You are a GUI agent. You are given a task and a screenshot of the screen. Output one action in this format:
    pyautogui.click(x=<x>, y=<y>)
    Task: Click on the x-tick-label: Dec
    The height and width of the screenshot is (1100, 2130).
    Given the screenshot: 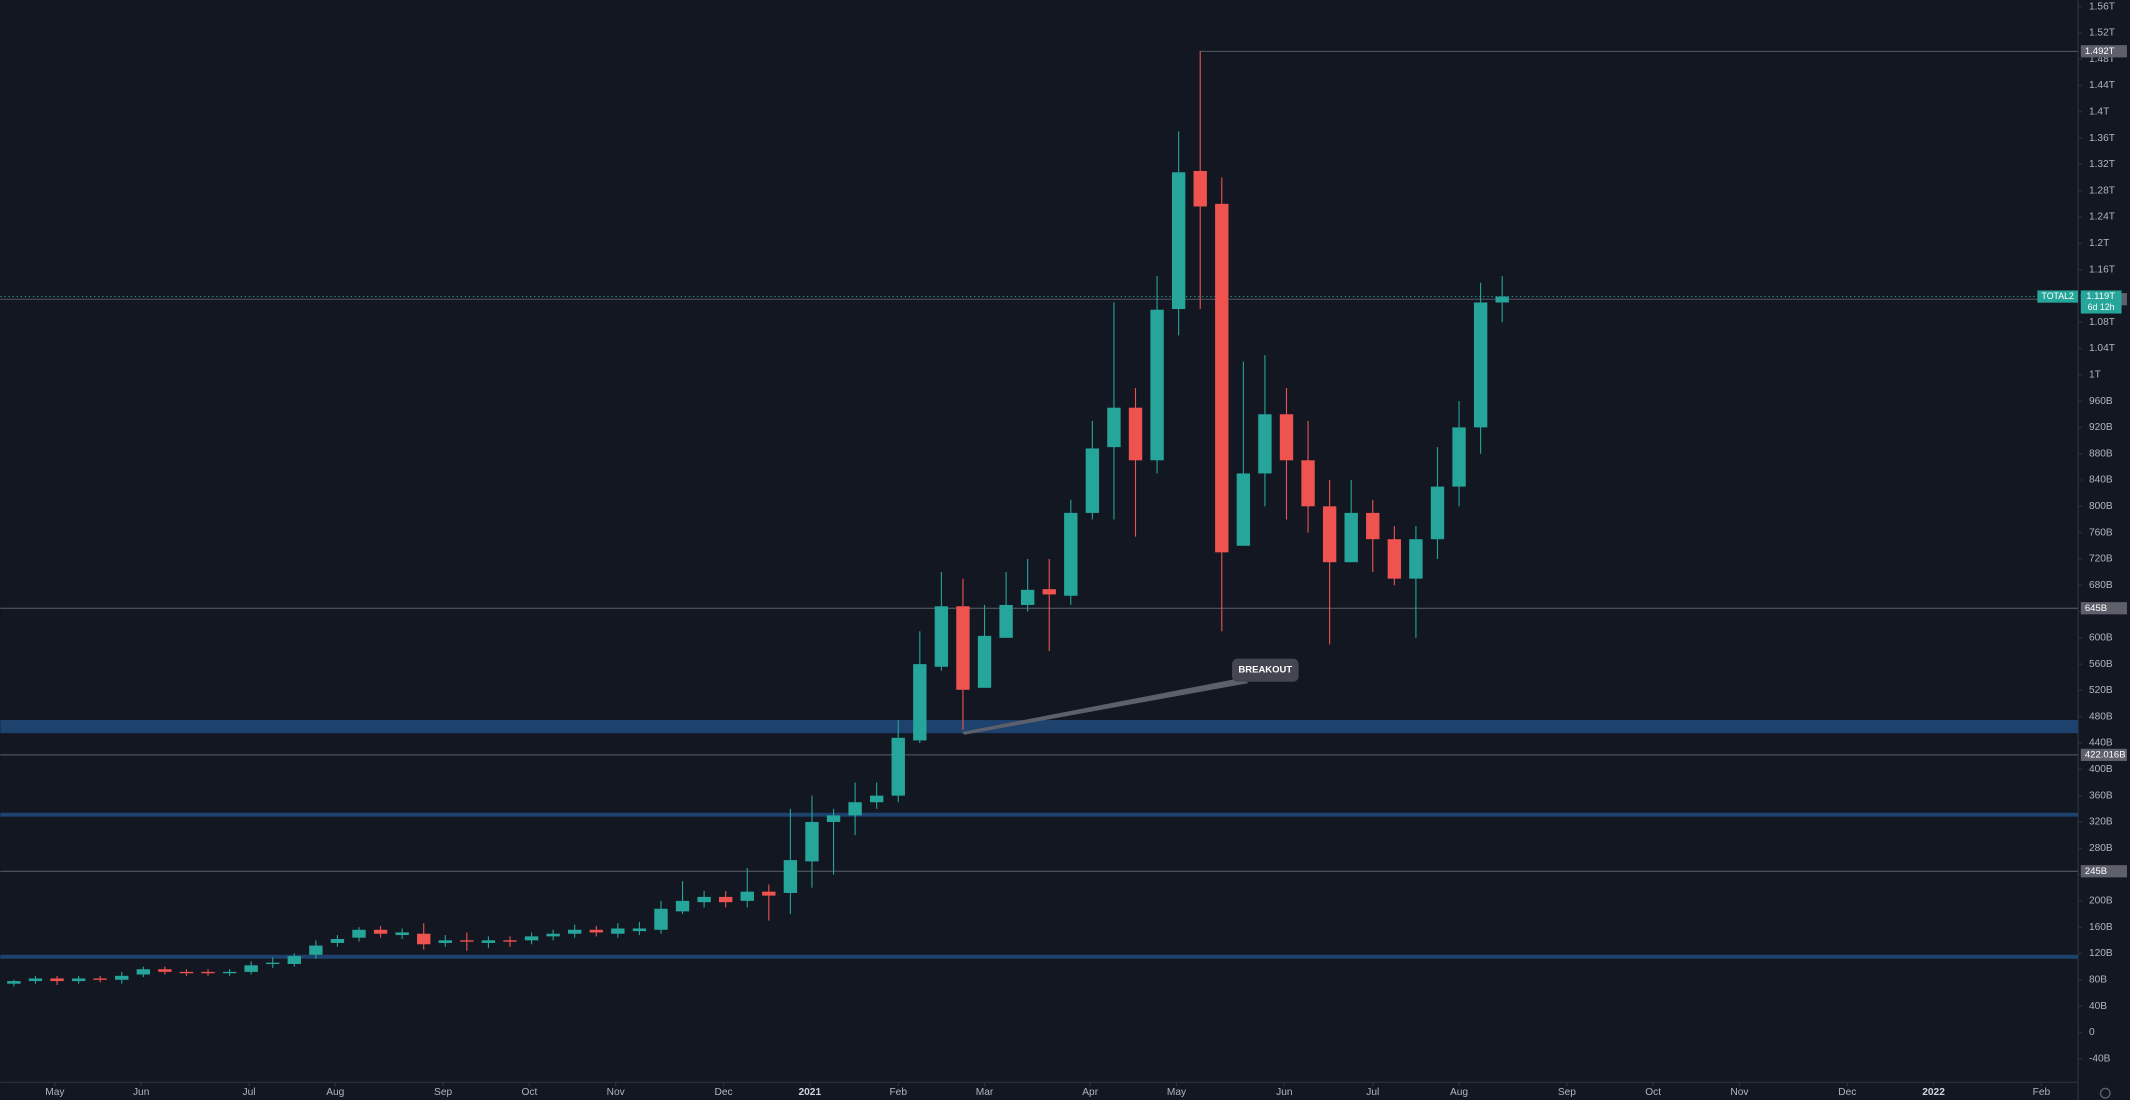 What is the action you would take?
    pyautogui.click(x=1847, y=1092)
    